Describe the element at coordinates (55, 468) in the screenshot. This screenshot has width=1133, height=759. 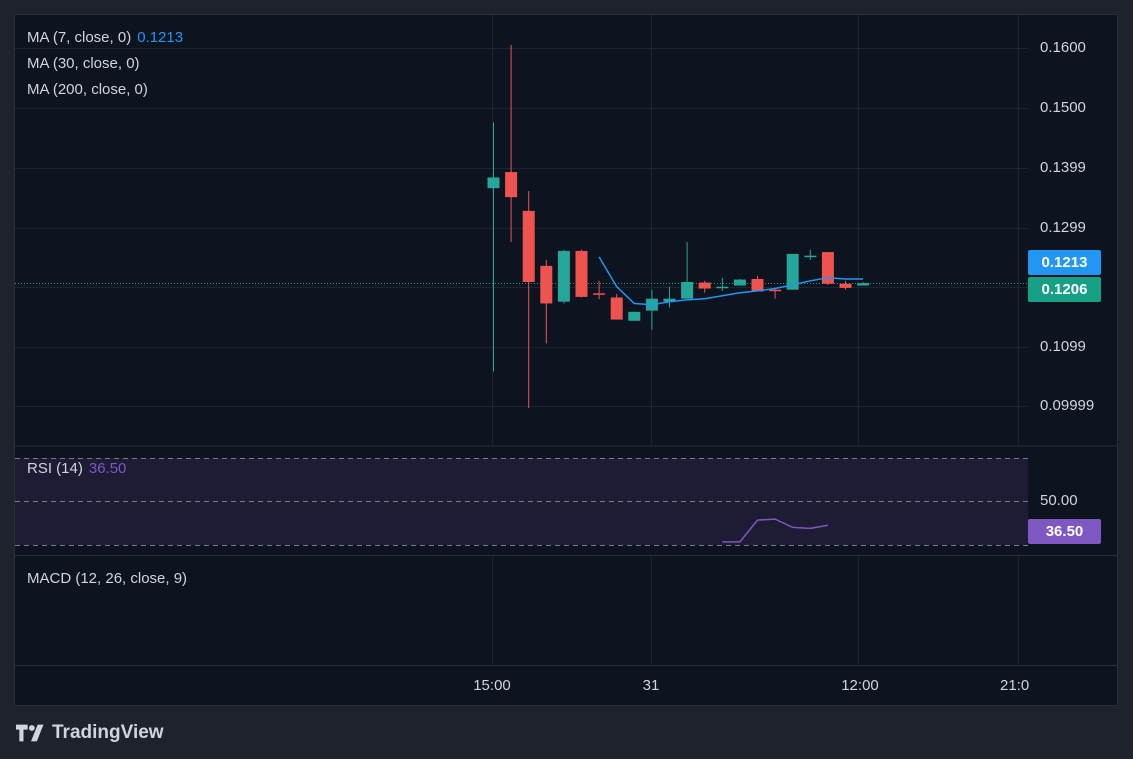
I see `legend-rsi-label: RSI (14)` at that location.